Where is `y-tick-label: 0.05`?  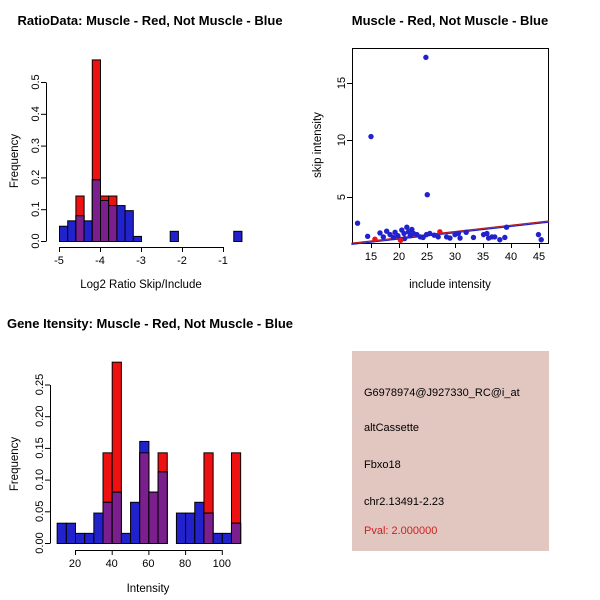 y-tick-label: 0.05 is located at coordinates (40, 511).